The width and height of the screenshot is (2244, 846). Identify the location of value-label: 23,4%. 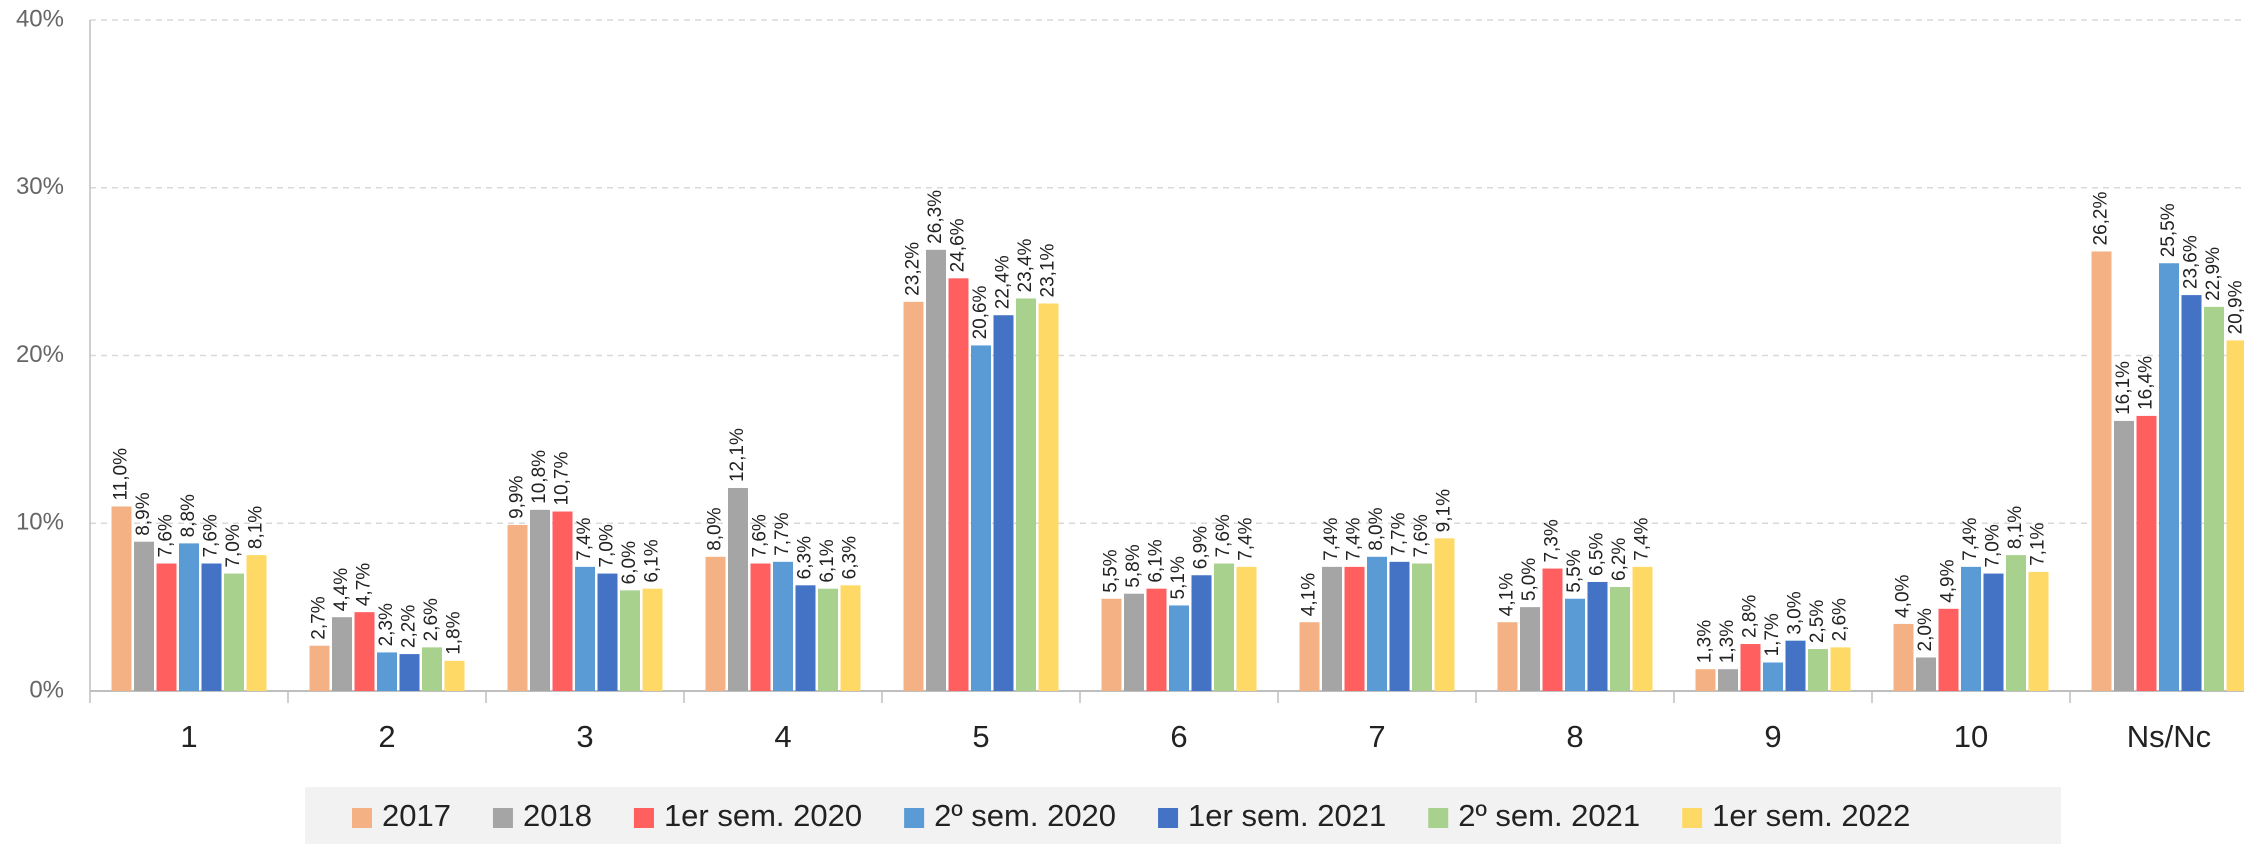
(1025, 265).